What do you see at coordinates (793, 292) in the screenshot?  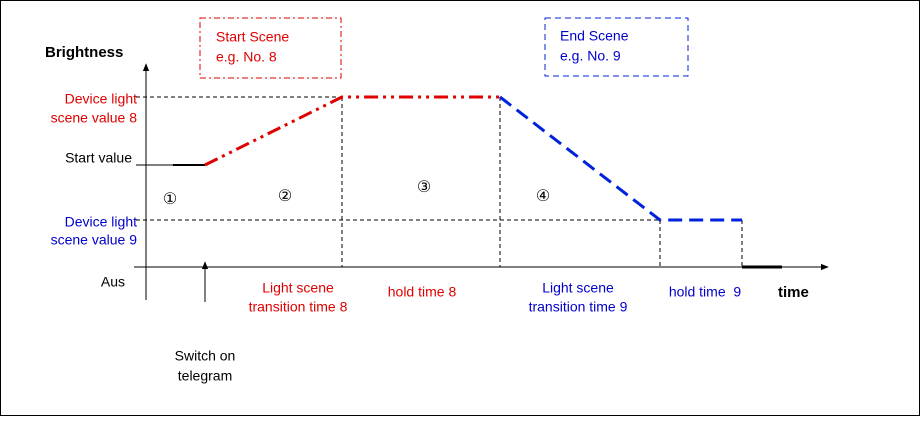 I see `x-axis-label: time` at bounding box center [793, 292].